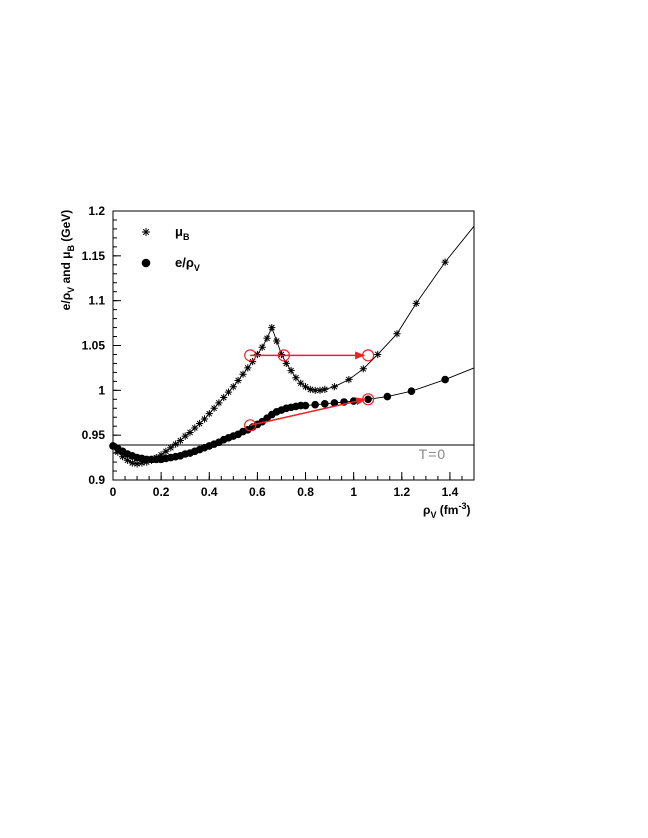  Describe the element at coordinates (209, 492) in the screenshot. I see `x-tick-label: 0.4` at that location.